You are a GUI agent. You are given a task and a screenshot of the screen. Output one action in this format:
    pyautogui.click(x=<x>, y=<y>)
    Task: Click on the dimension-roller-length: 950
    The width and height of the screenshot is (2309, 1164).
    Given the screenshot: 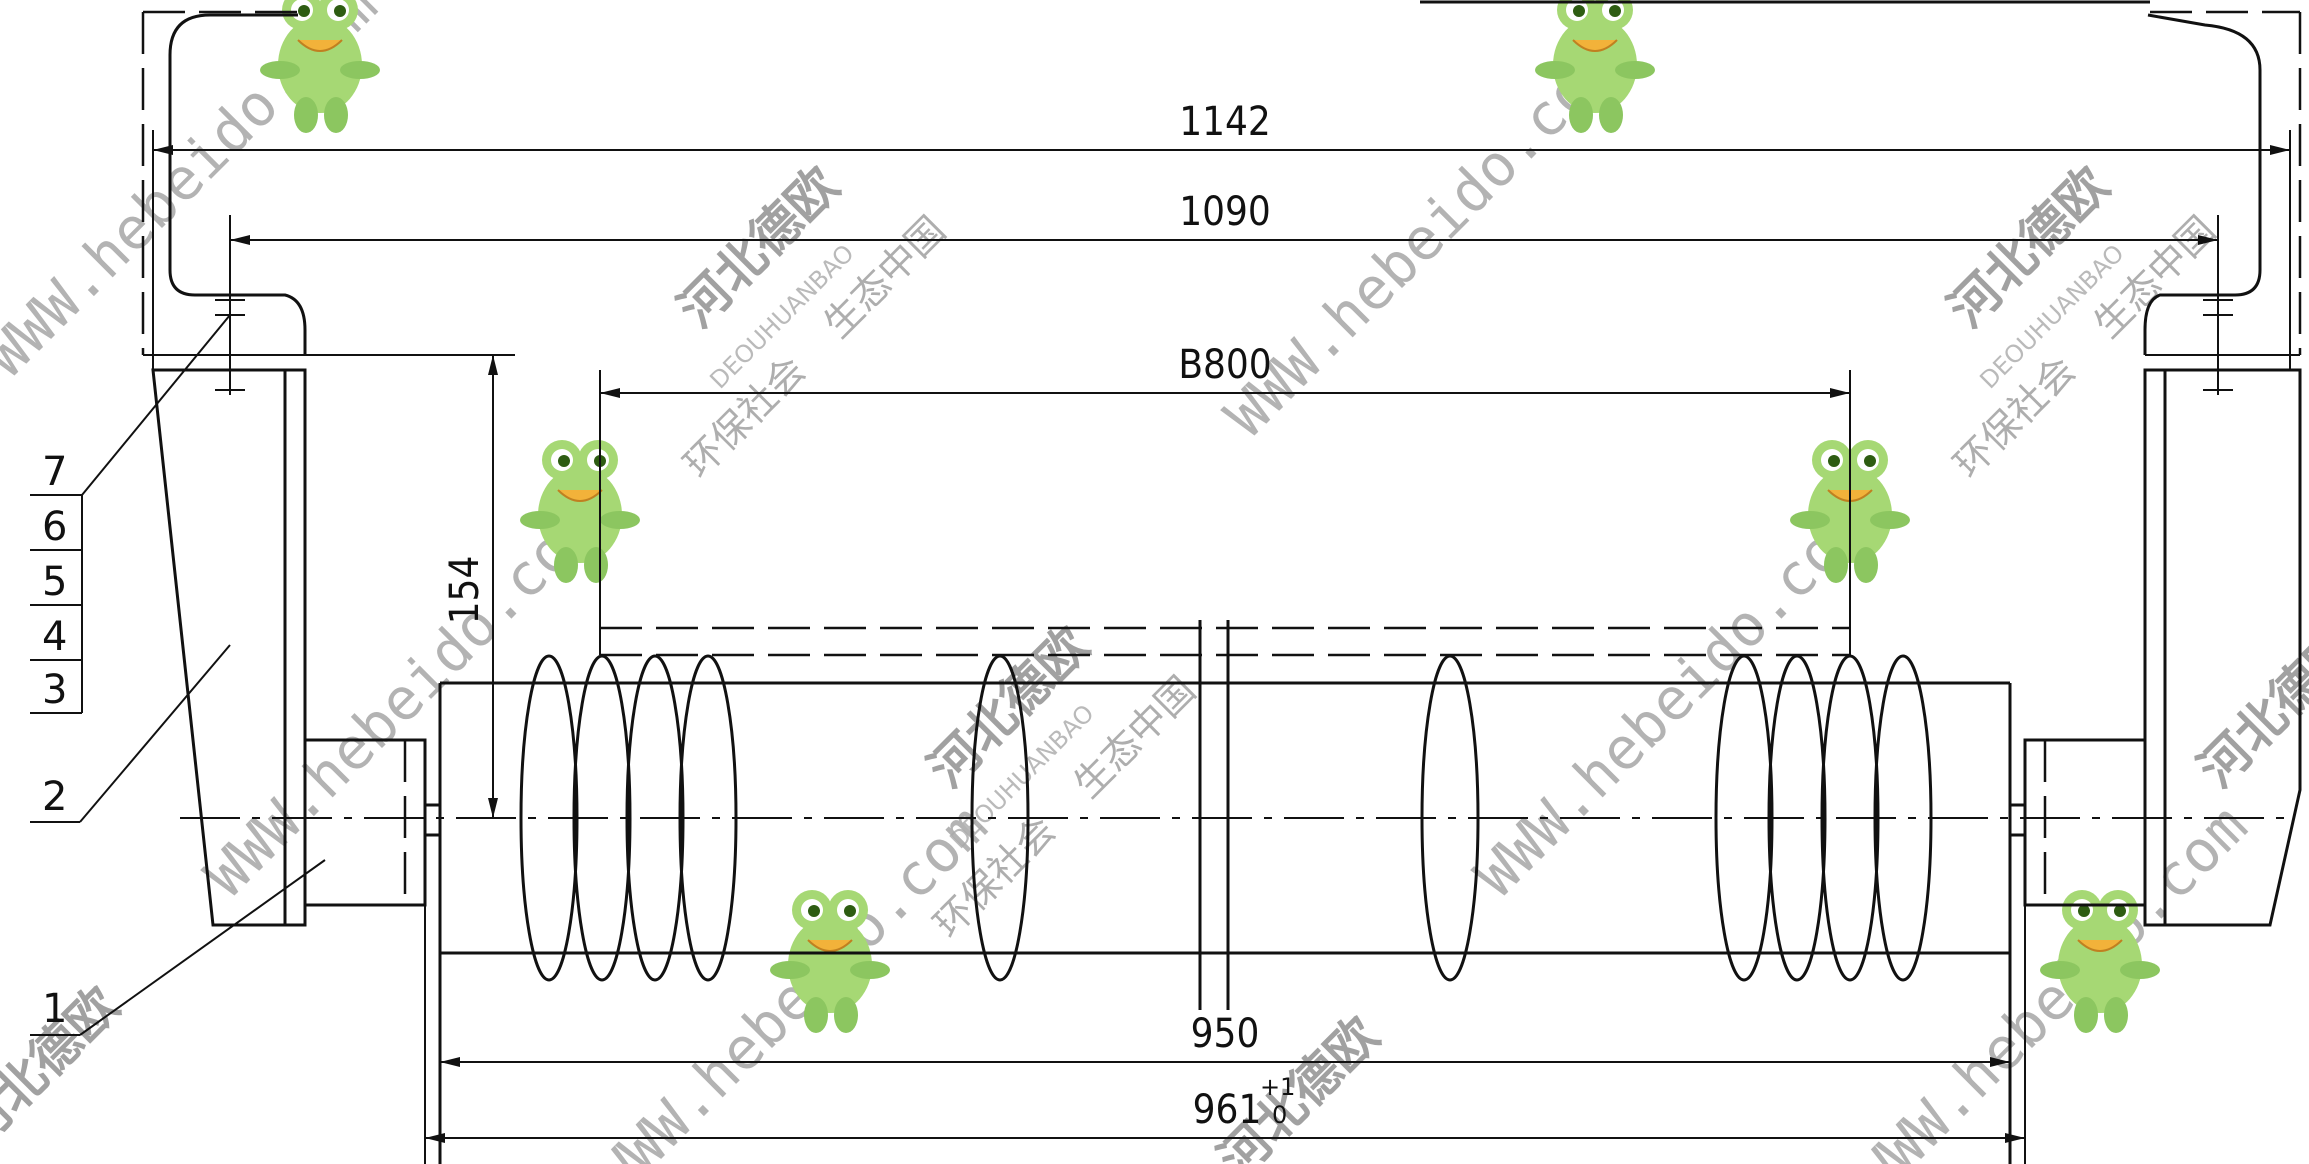 What is the action you would take?
    pyautogui.click(x=1225, y=1034)
    